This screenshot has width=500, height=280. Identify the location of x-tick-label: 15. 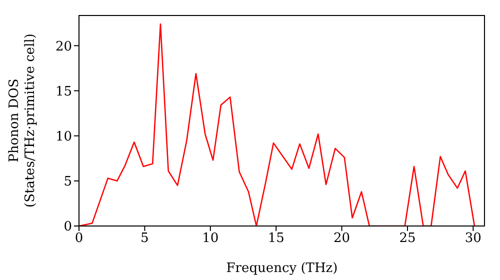
(276, 238).